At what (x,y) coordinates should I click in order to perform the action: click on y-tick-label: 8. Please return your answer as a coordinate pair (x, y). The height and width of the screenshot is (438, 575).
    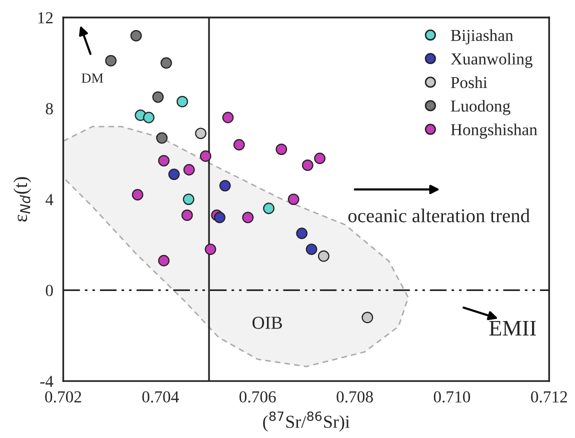
    Looking at the image, I should click on (49, 108).